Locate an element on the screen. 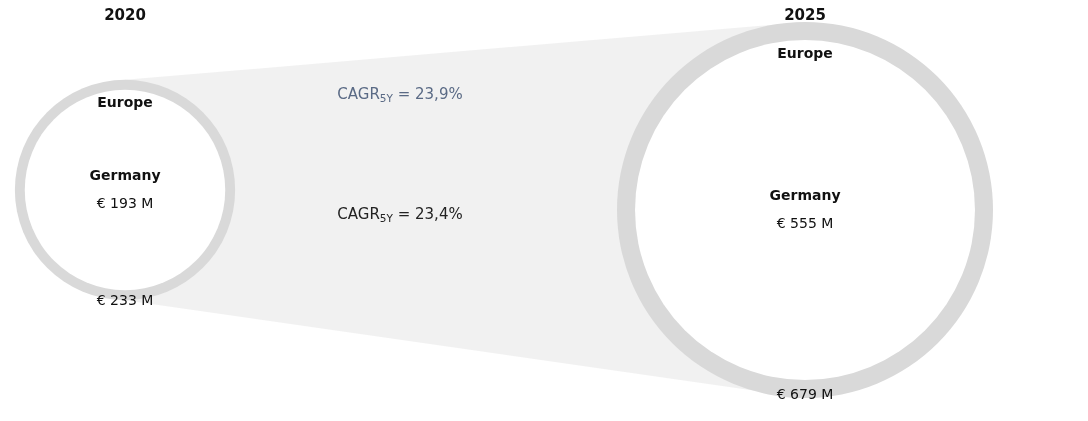 The height and width of the screenshot is (421, 1088). category-label: 2025 is located at coordinates (805, 14).